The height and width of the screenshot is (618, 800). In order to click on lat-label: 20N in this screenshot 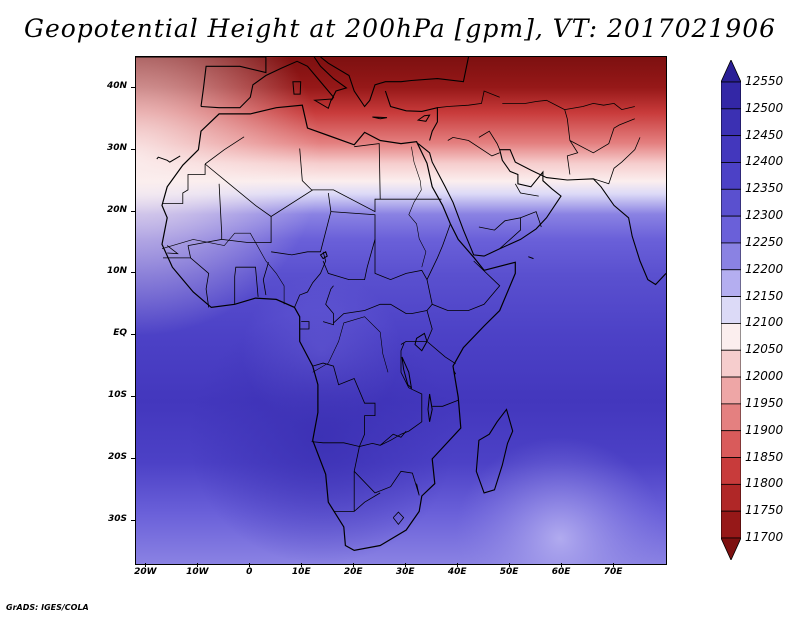, I will do `click(116, 209)`.